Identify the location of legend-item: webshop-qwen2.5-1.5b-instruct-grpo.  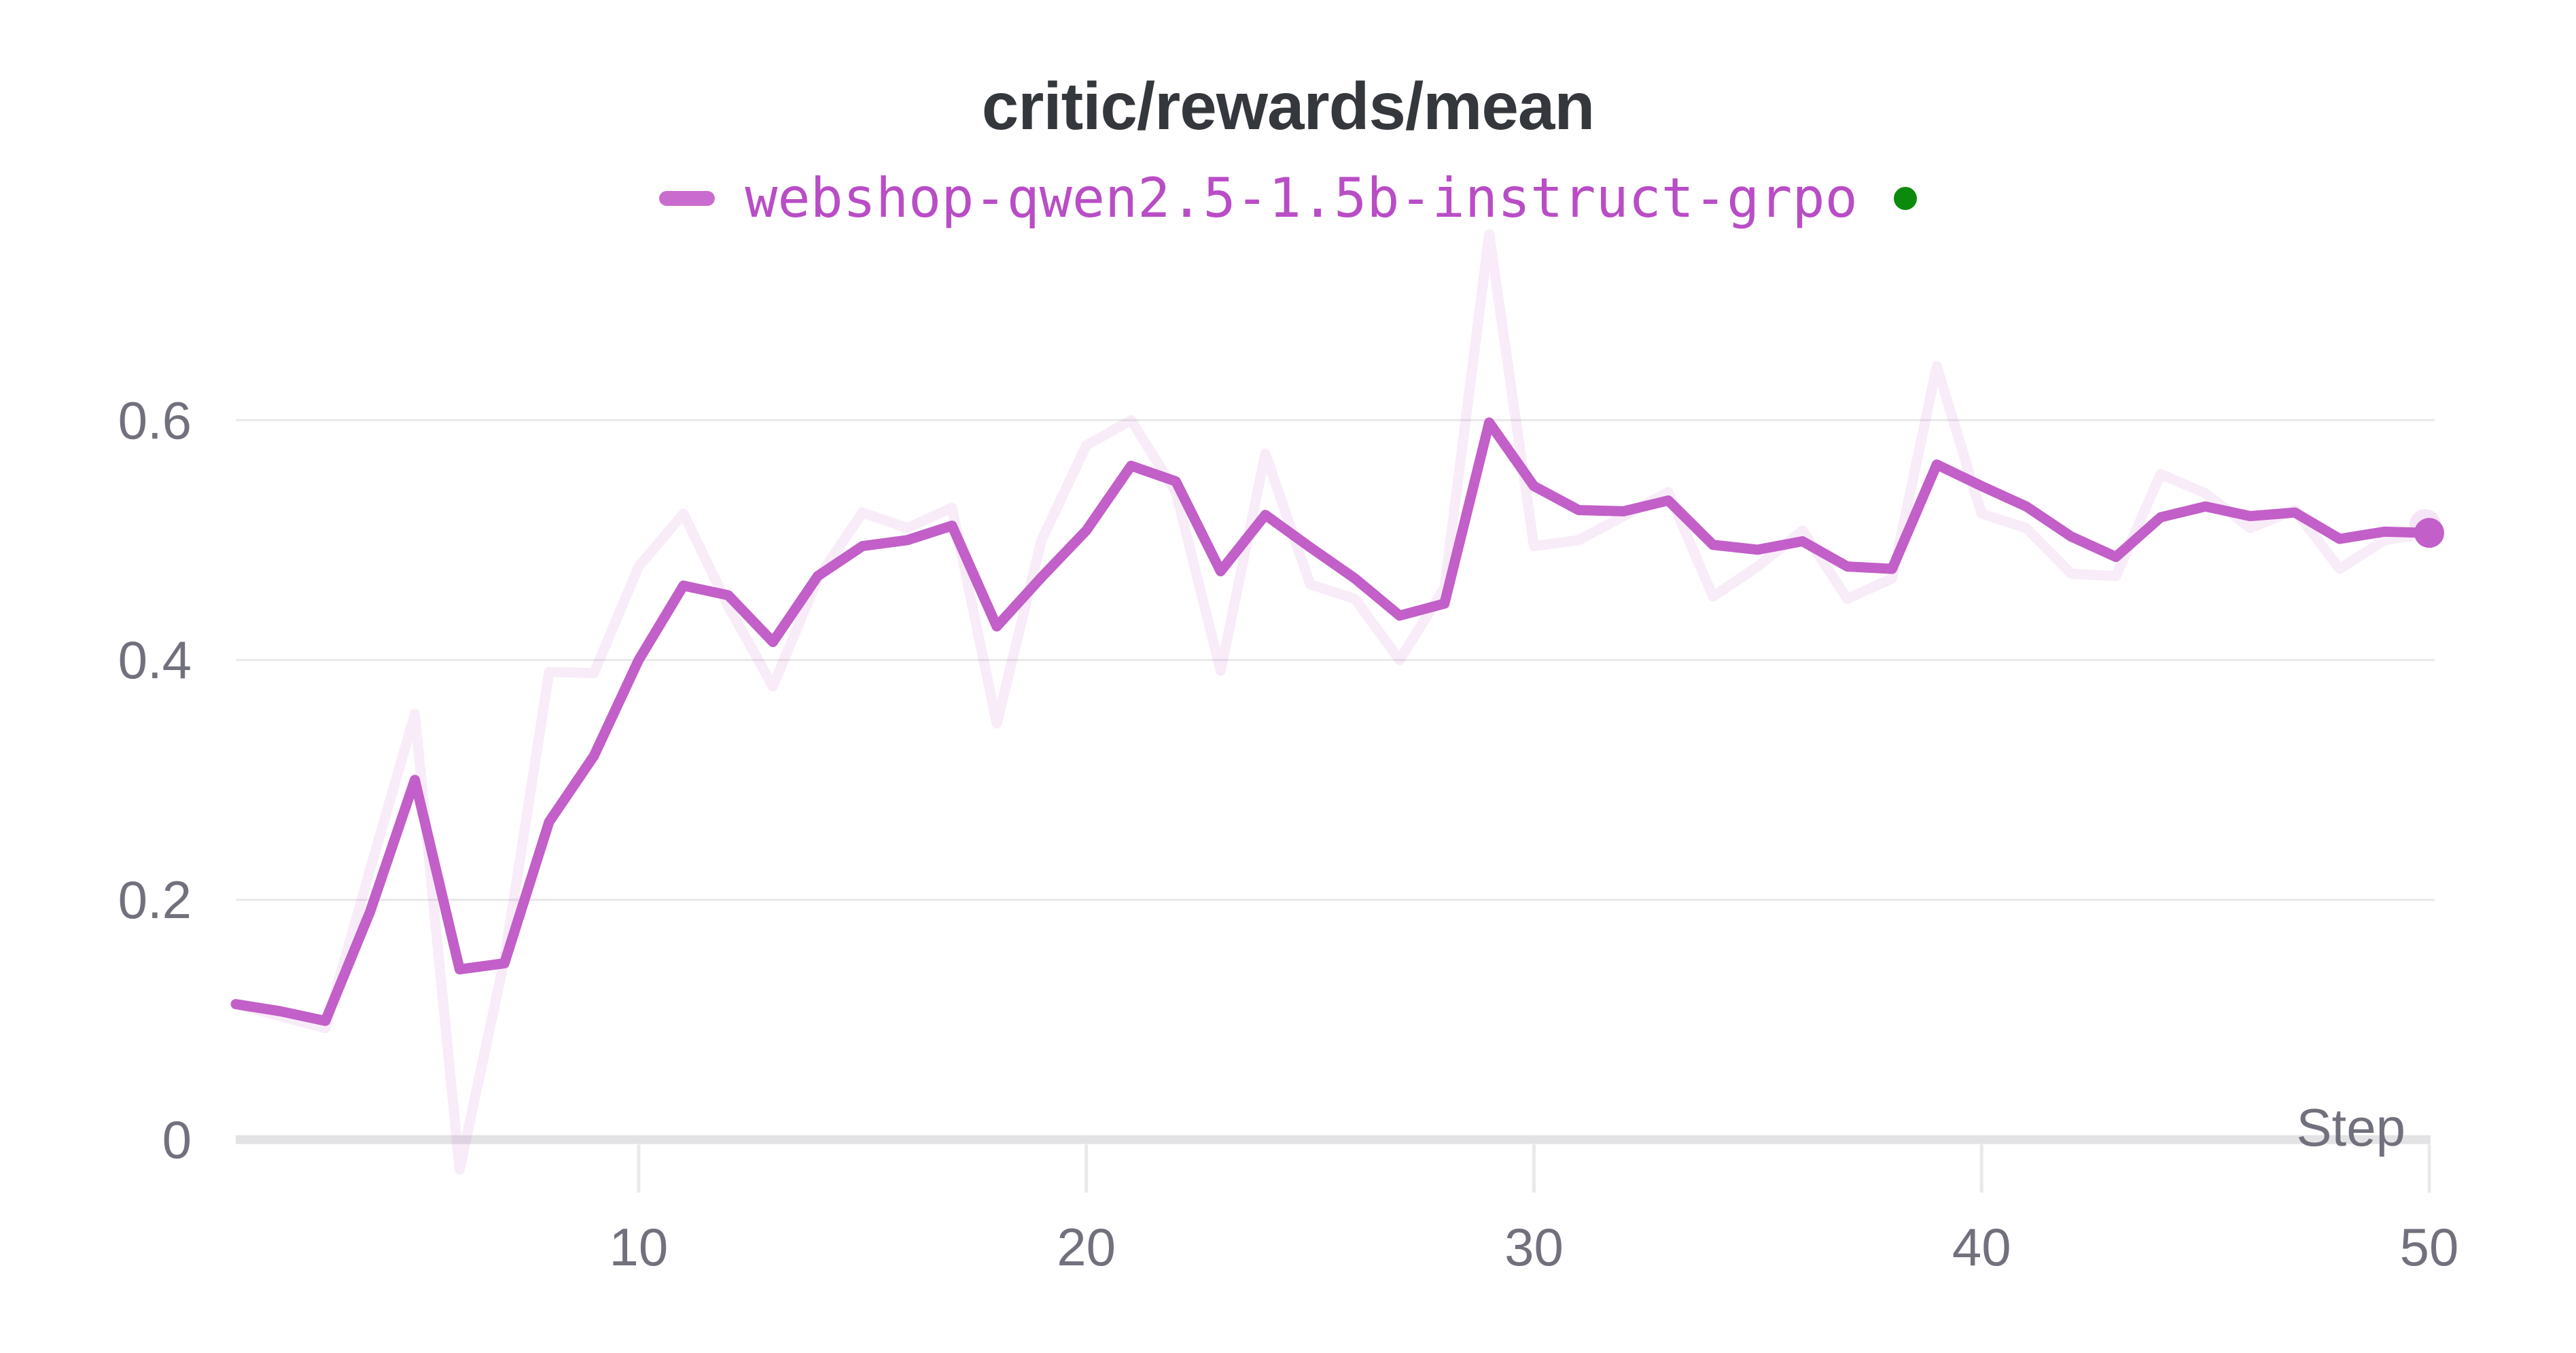
(1288, 198).